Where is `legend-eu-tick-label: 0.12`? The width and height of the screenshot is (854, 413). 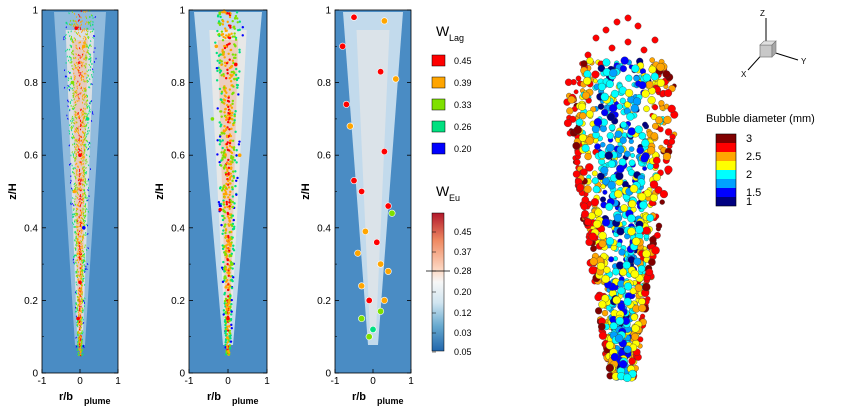 legend-eu-tick-label: 0.12 is located at coordinates (463, 313).